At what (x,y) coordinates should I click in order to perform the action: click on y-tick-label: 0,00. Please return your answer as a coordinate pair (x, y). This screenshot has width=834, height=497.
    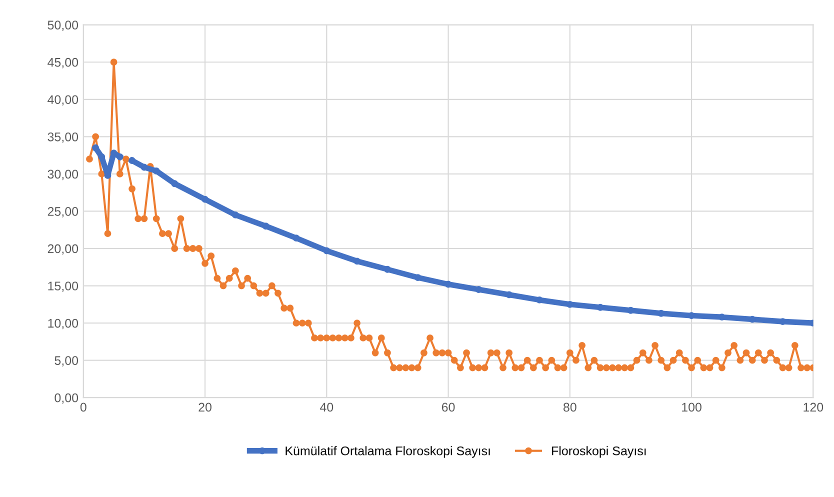
    Looking at the image, I should click on (66, 398).